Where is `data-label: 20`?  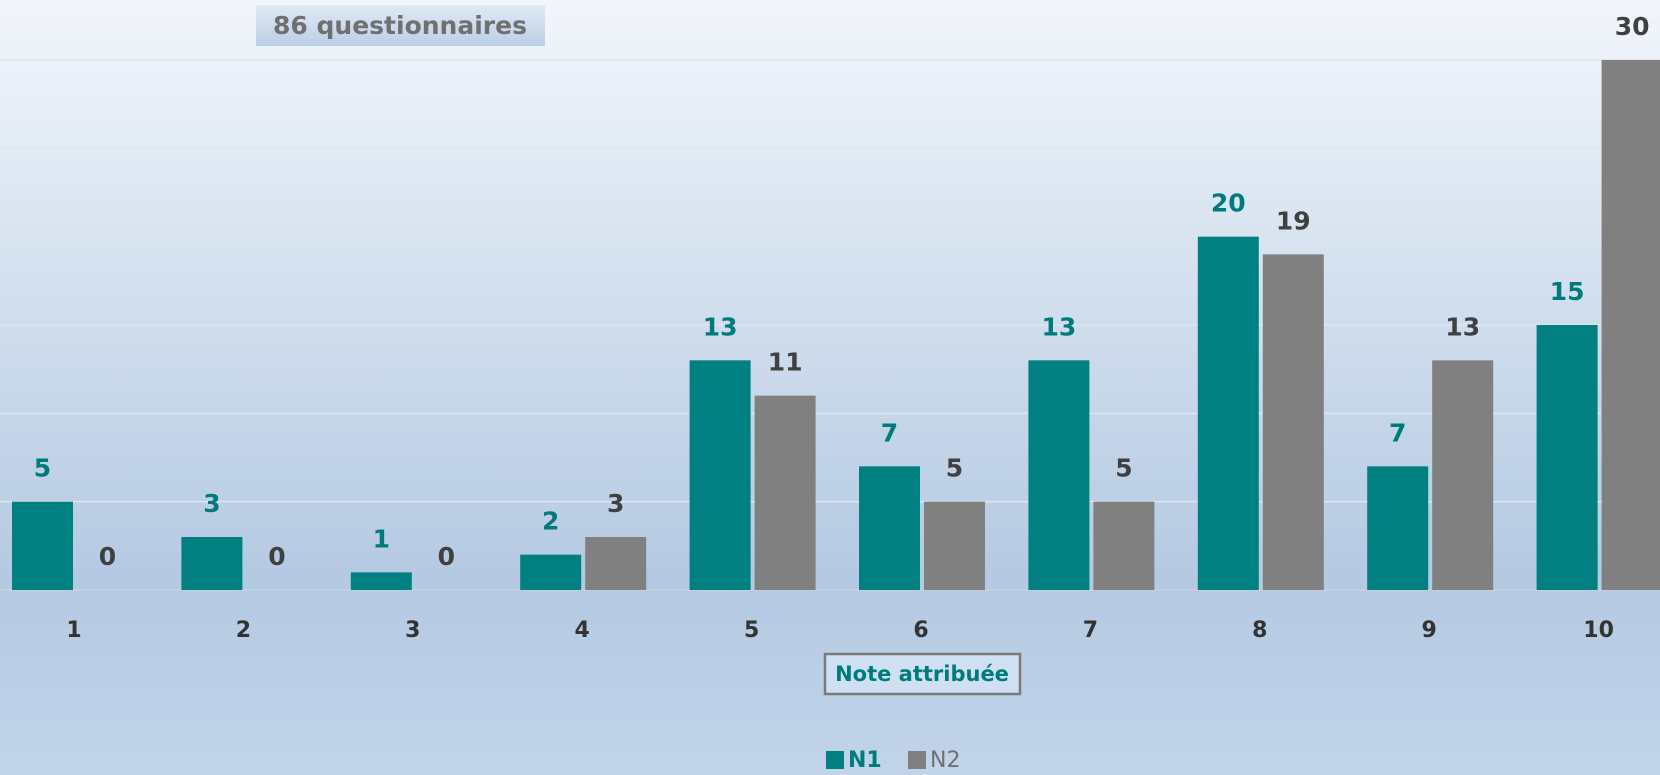 data-label: 20 is located at coordinates (1228, 203).